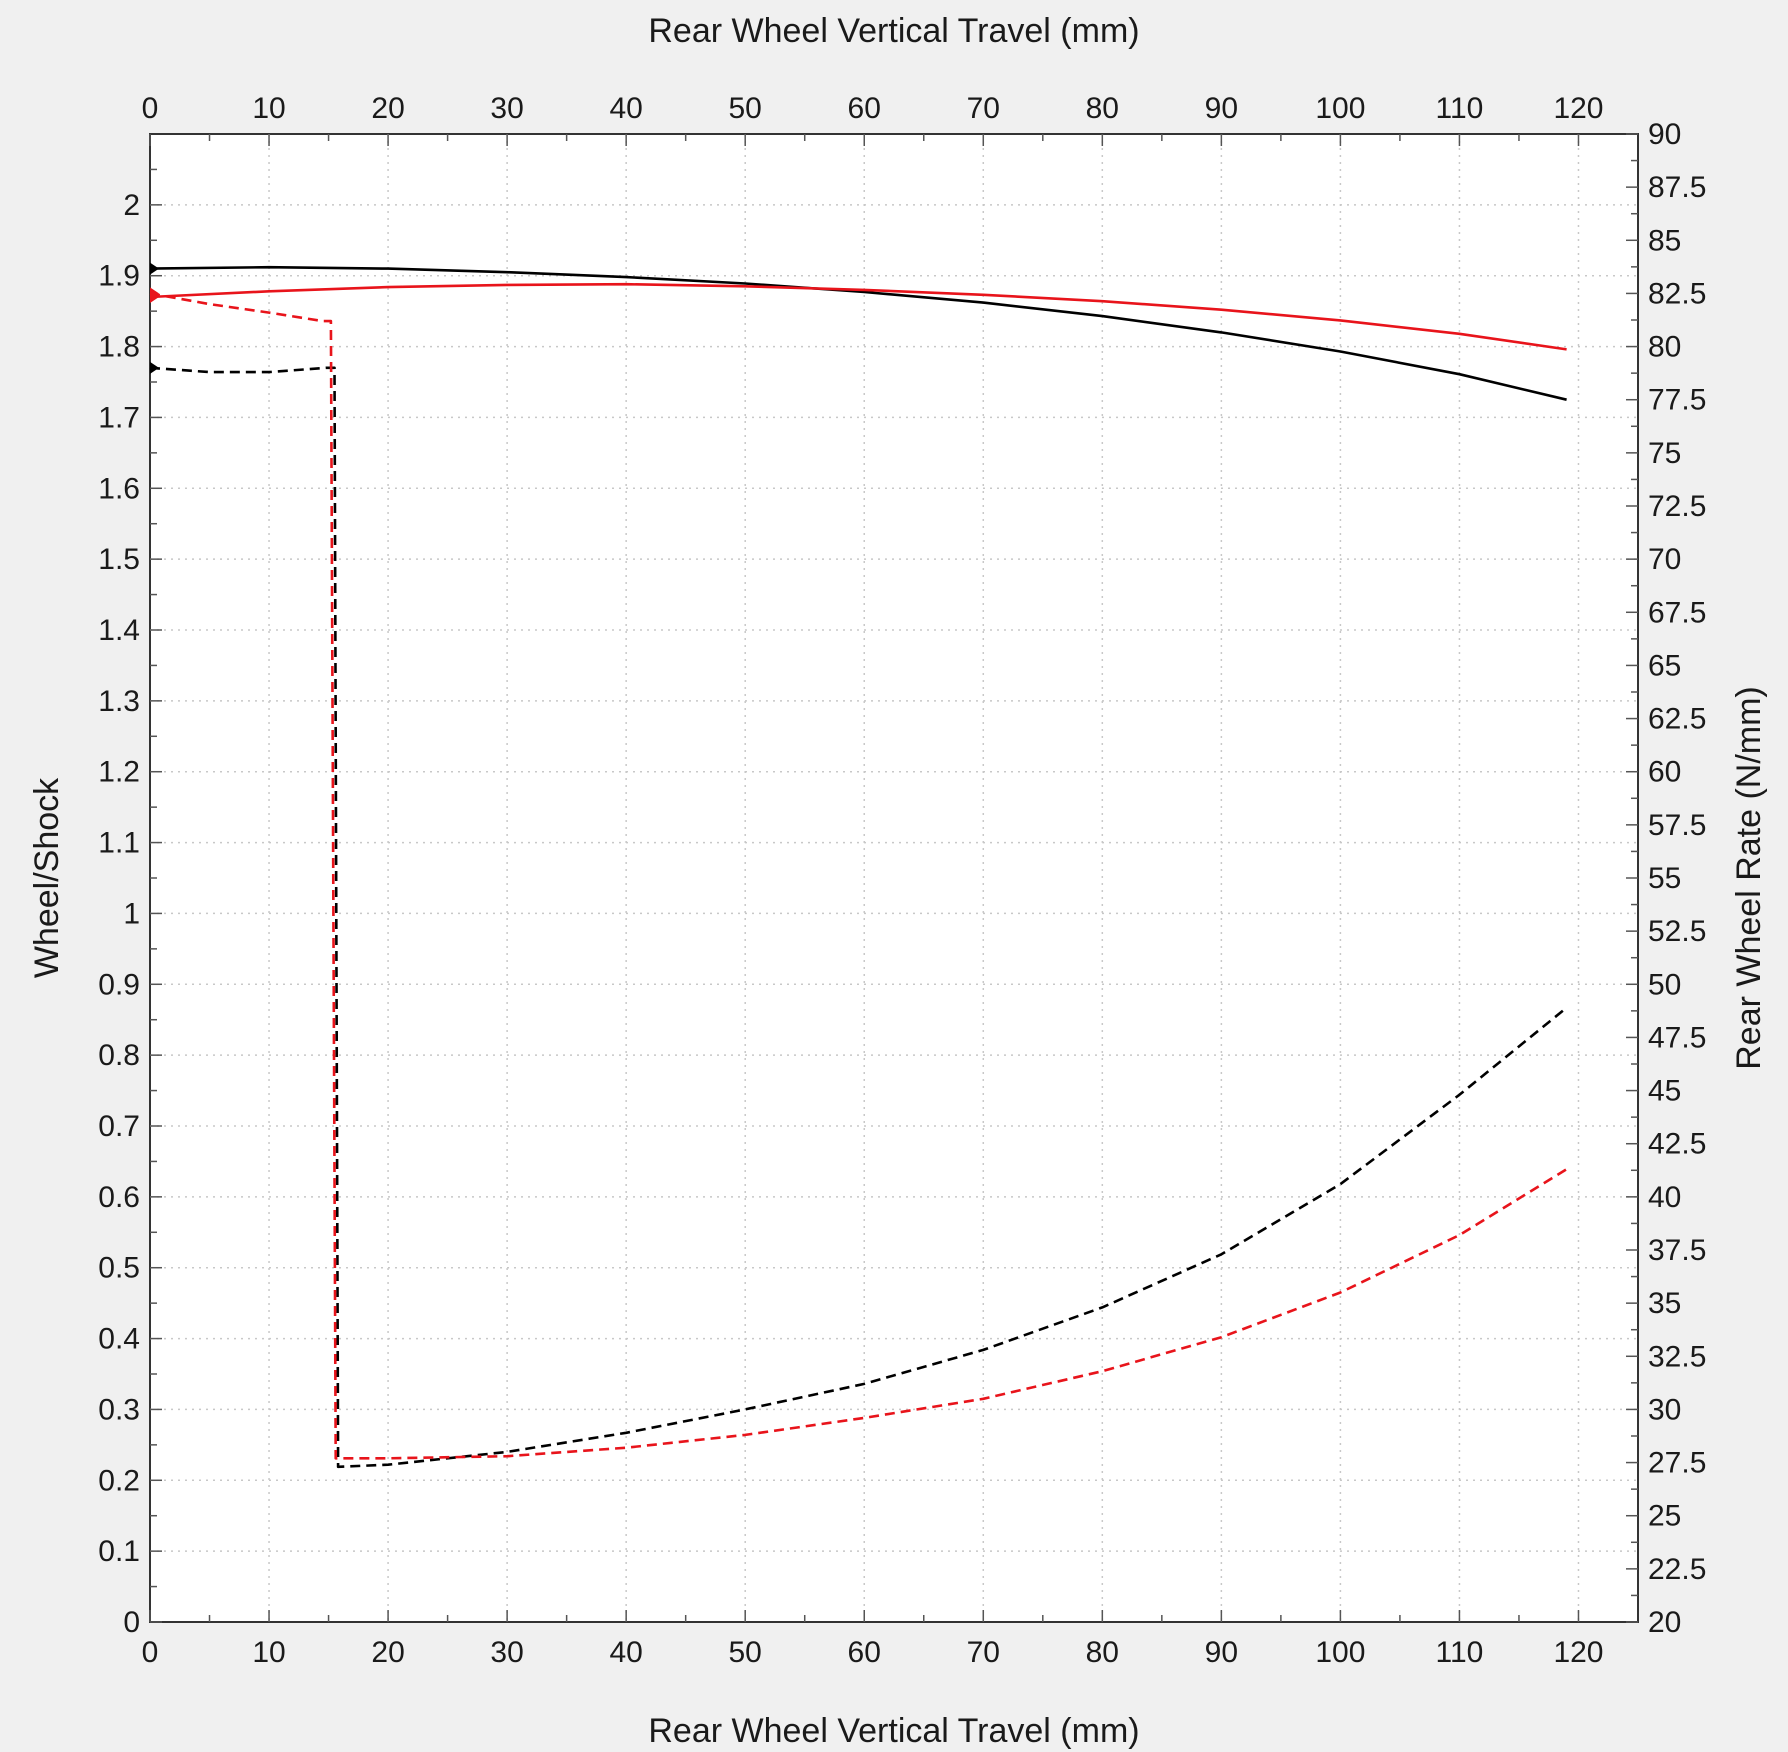 The width and height of the screenshot is (1788, 1752). I want to click on x-bottom-tick-label: 40, so click(625, 1652).